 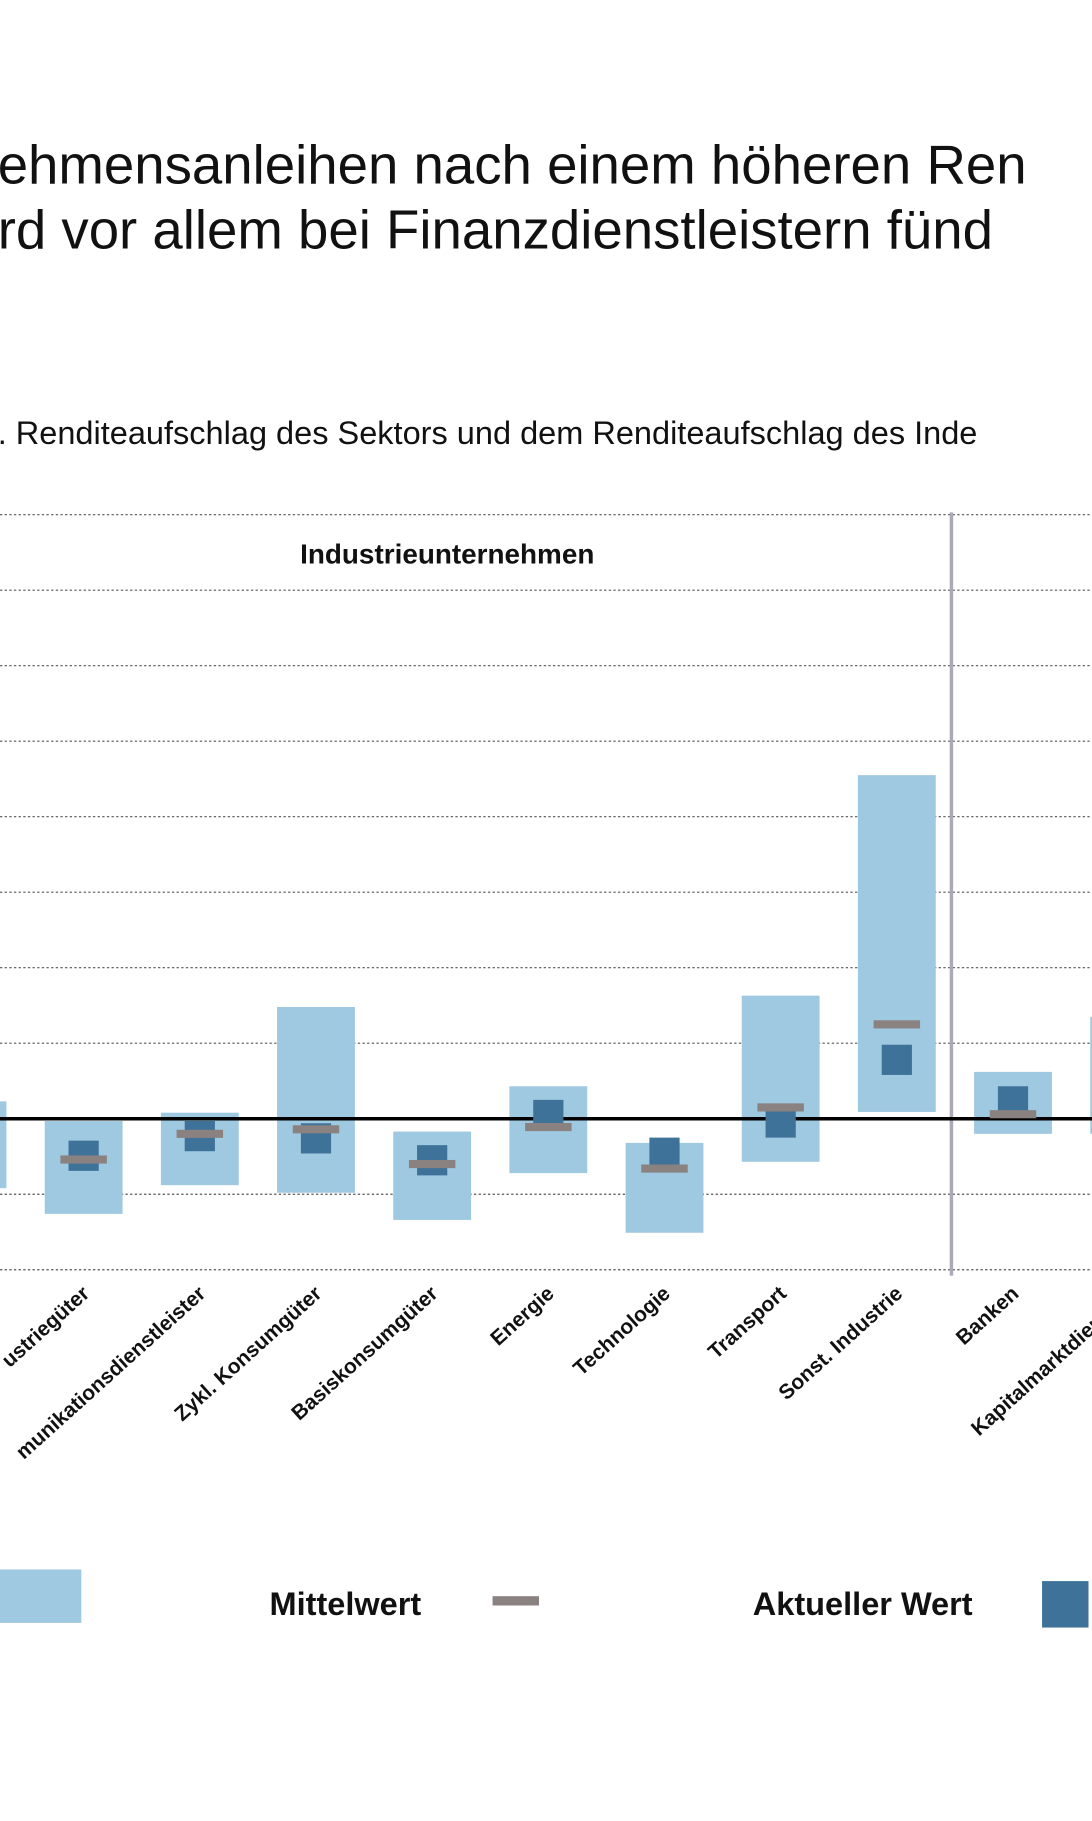 I want to click on section-label: Industrieunternehmen, so click(x=447, y=553).